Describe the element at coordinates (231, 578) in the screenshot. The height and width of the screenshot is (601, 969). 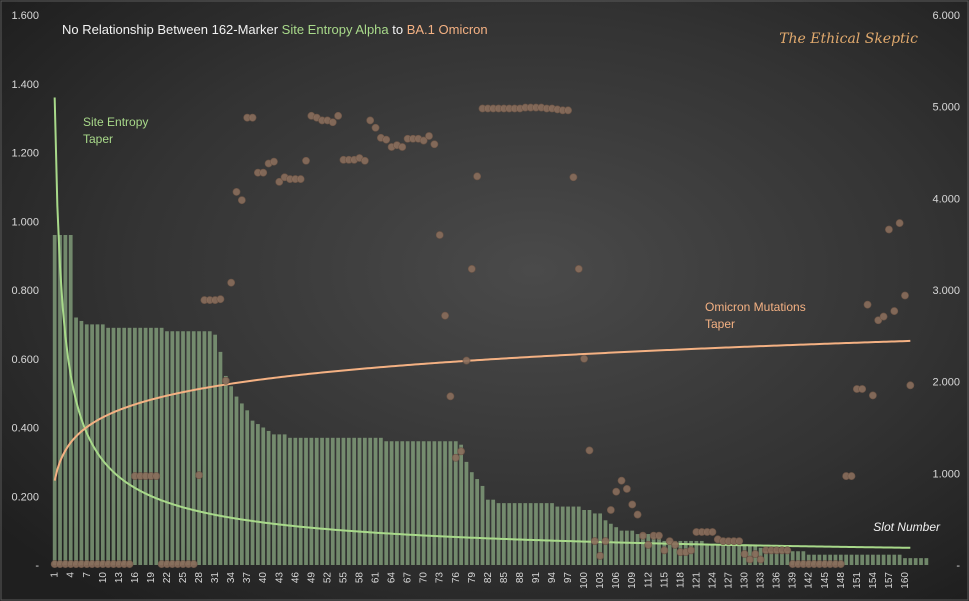
I see `x-axis-tick-label: 34` at that location.